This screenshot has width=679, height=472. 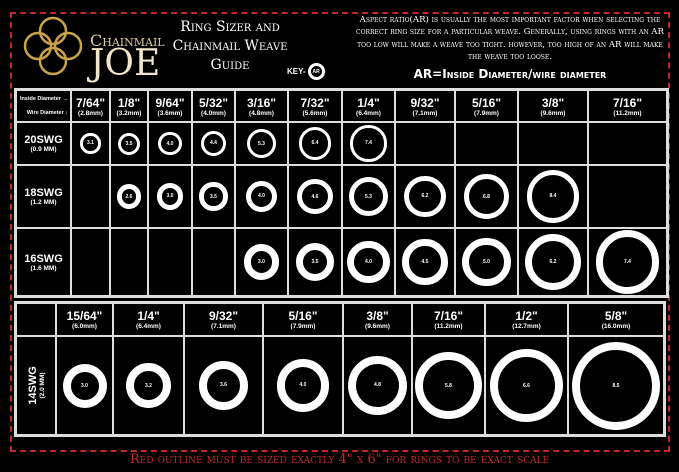 I want to click on aspect-ratio-value: 8.4, so click(x=553, y=196).